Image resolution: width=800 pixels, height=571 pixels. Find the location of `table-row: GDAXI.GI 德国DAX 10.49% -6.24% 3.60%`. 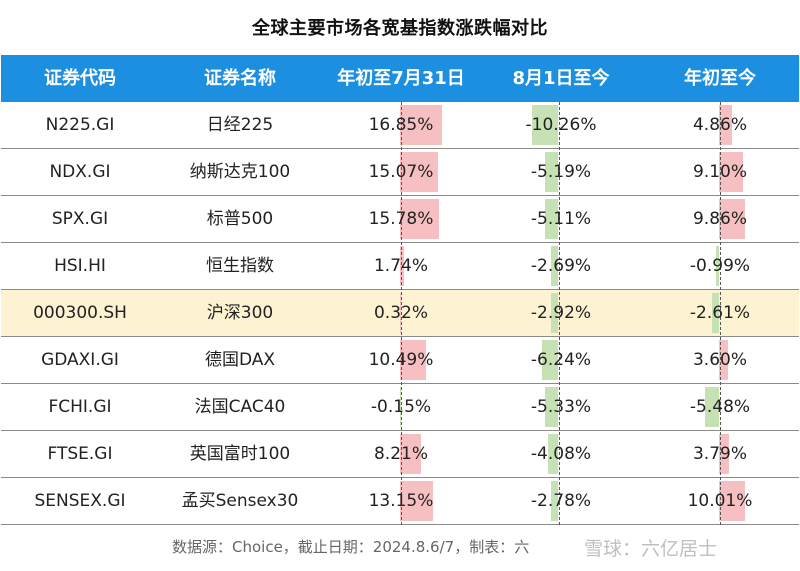

table-row: GDAXI.GI 德国DAX 10.49% -6.24% 3.60% is located at coordinates (400, 360).